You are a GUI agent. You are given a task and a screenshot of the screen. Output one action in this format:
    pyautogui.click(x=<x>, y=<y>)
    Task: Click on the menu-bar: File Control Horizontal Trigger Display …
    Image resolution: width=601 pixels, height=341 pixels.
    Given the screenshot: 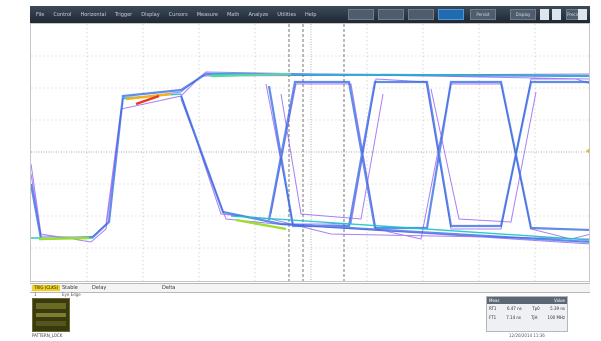 What is the action you would take?
    pyautogui.click(x=310, y=14)
    